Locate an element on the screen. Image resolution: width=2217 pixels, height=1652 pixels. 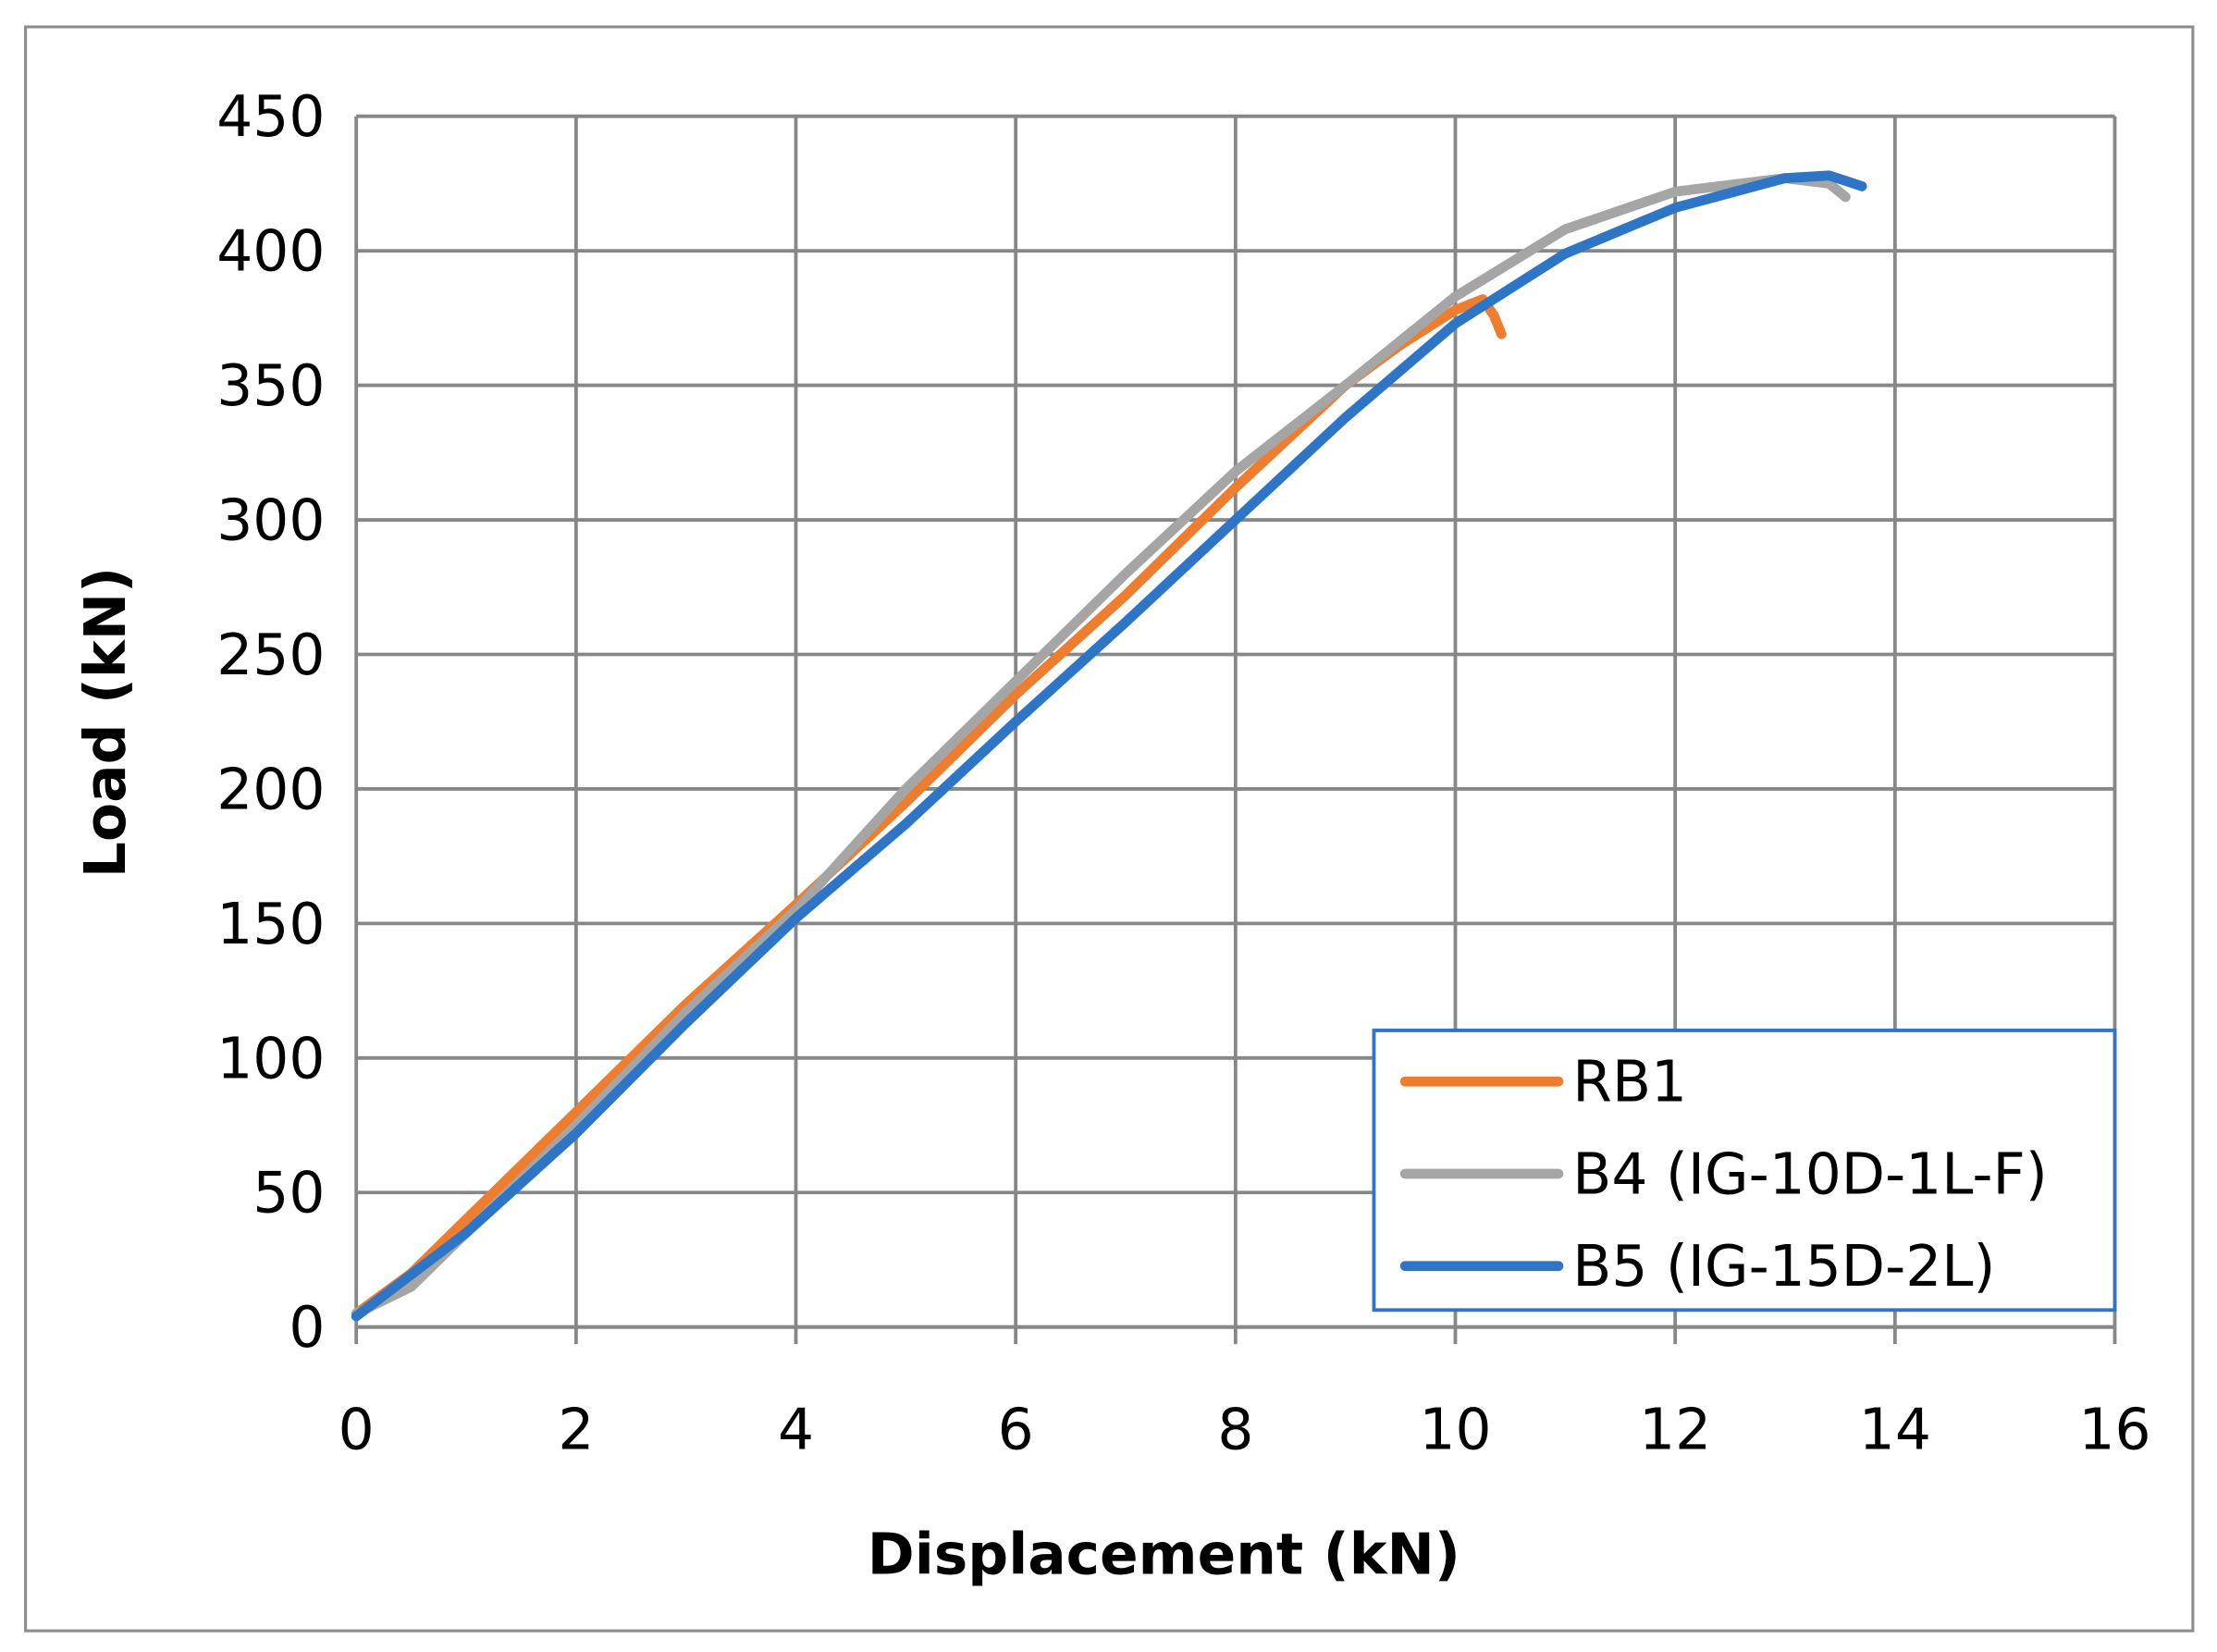
y-tick-label: 250 is located at coordinates (270, 655).